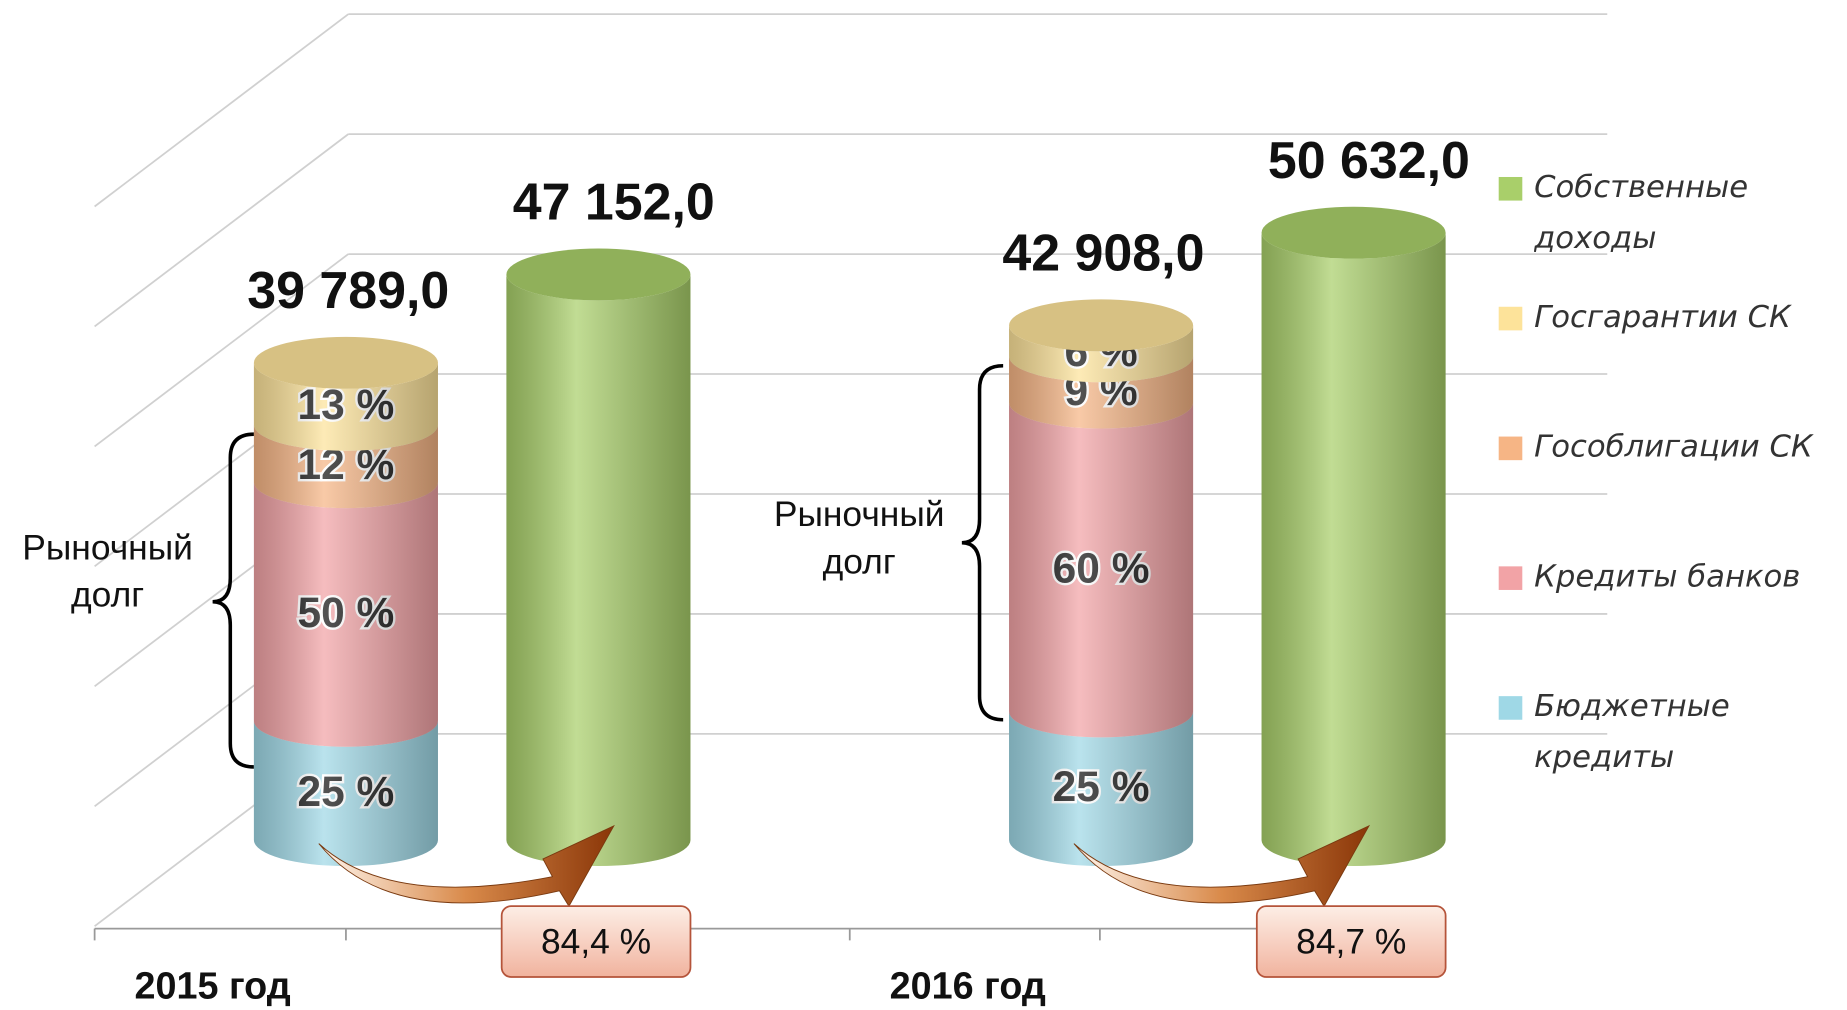 The height and width of the screenshot is (1010, 1847). Describe the element at coordinates (968, 986) in the screenshot. I see `x-tick-label: 2016 год` at that location.